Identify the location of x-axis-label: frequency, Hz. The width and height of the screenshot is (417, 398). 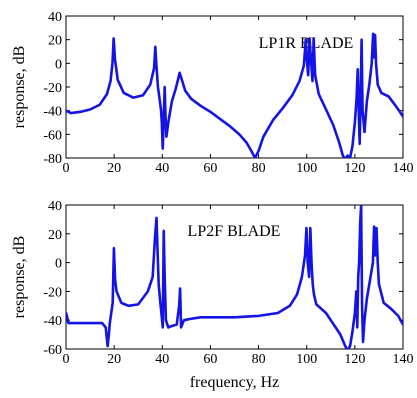
(235, 382).